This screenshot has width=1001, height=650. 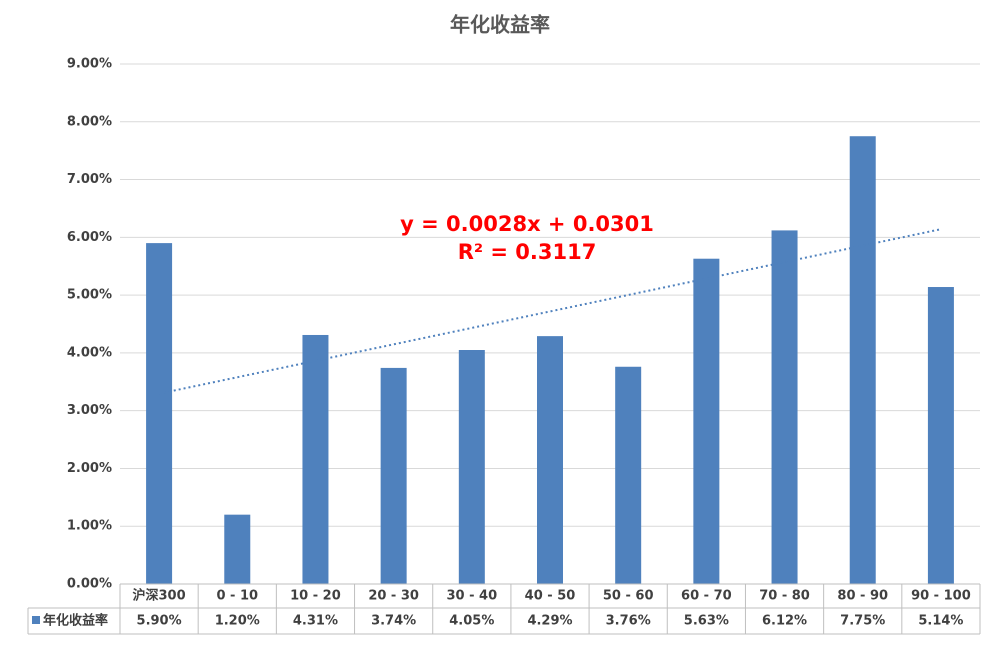 What do you see at coordinates (471, 621) in the screenshot?
I see `table-value: 4.05%` at bounding box center [471, 621].